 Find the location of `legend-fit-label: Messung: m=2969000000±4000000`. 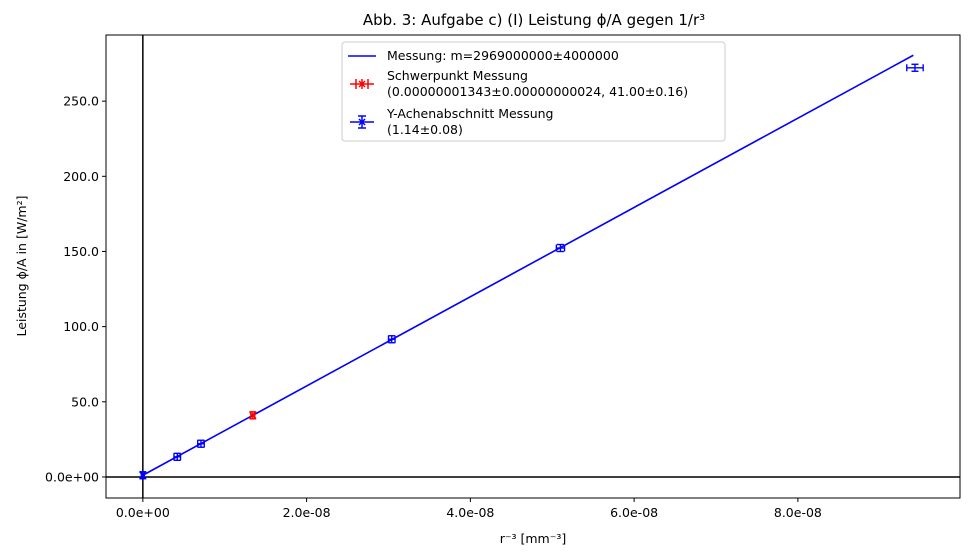

legend-fit-label: Messung: m=2969000000±4000000 is located at coordinates (503, 55).